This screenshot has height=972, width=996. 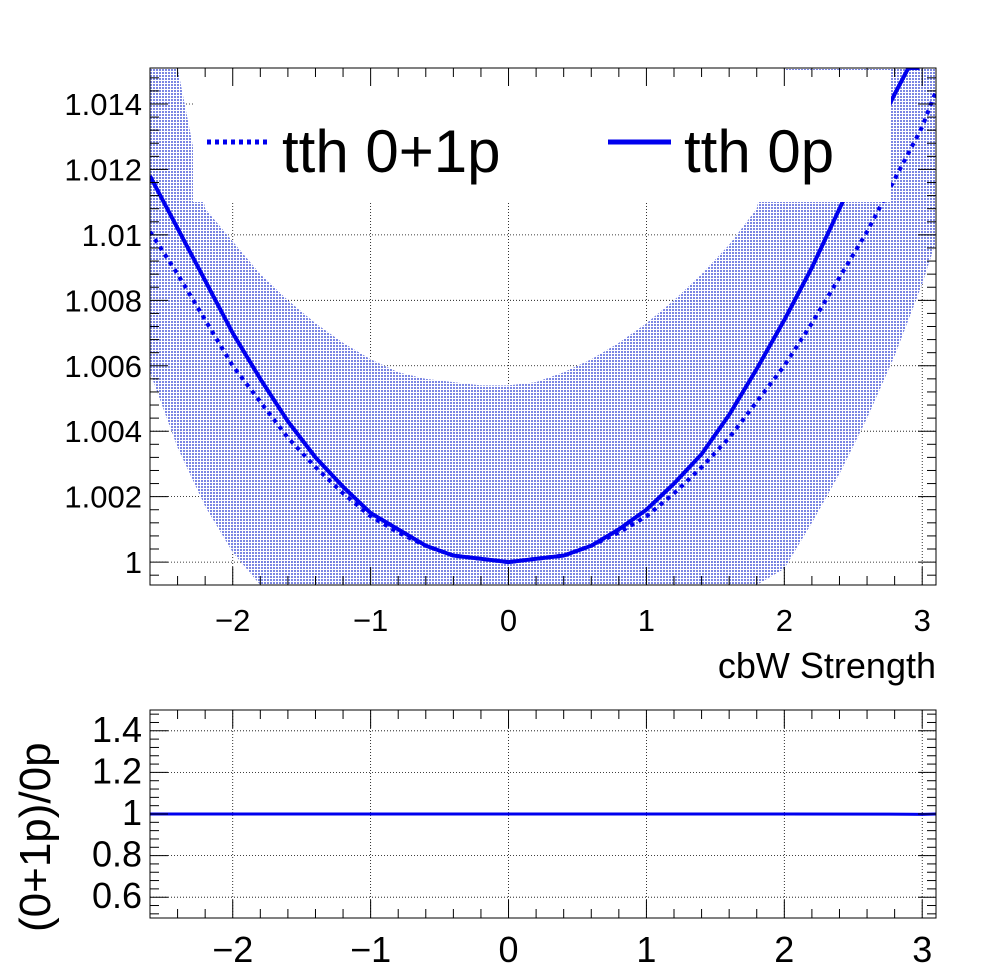 I want to click on bottom-y-axis-title: (0+1p)/0p, so click(x=35, y=837).